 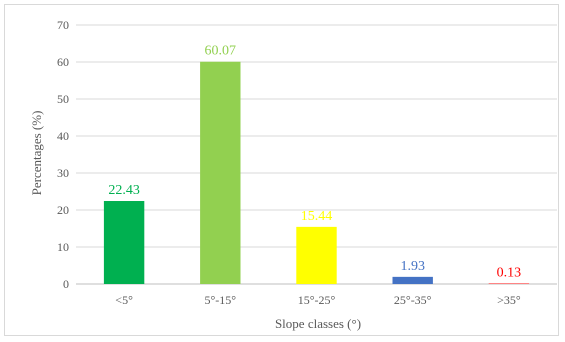 What do you see at coordinates (509, 273) in the screenshot?
I see `bar-value-label: 0.13` at bounding box center [509, 273].